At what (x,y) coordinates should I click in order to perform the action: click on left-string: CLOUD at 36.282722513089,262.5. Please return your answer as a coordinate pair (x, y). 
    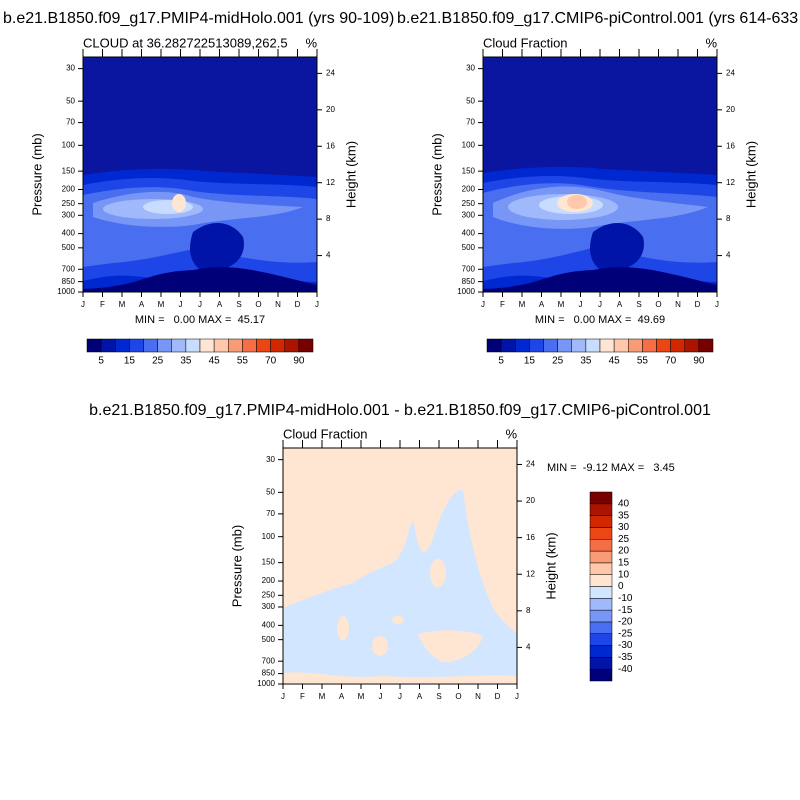
    Looking at the image, I should click on (185, 42).